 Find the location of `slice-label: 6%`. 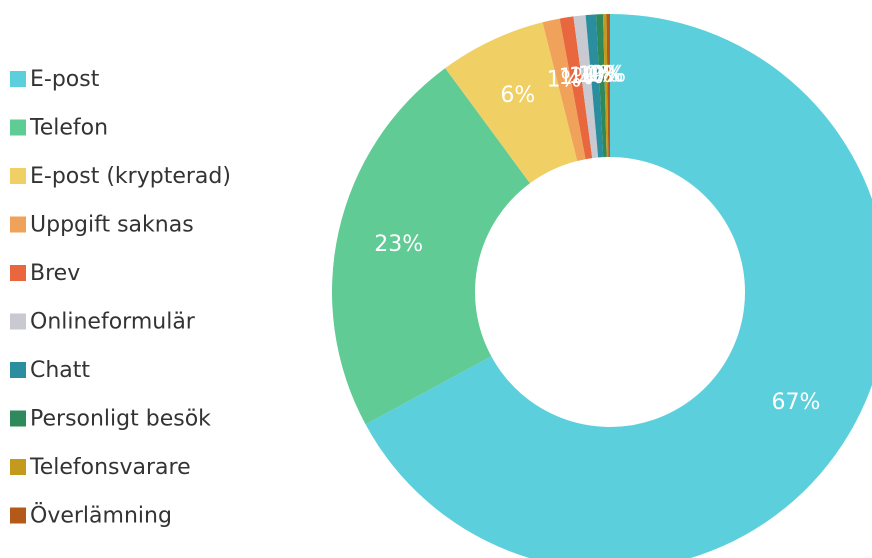

slice-label: 6% is located at coordinates (517, 95).